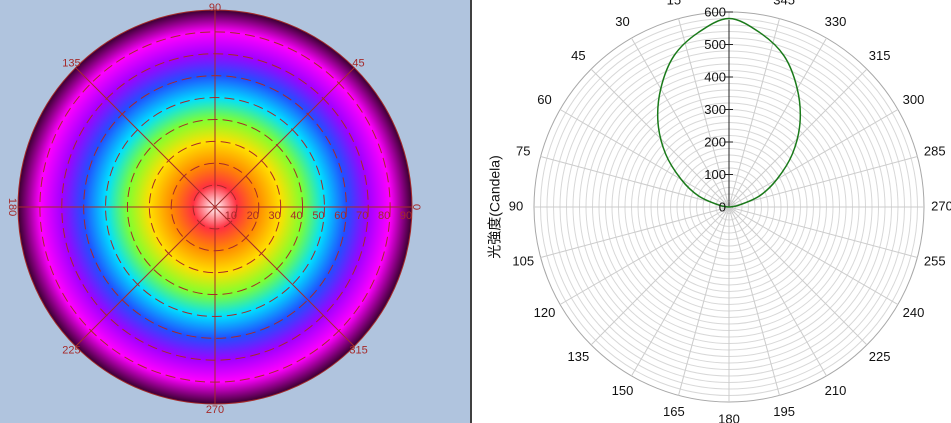 The image size is (951, 423). I want to click on angle-tick-label: 255, so click(935, 261).